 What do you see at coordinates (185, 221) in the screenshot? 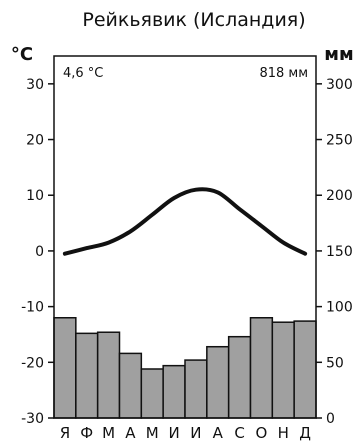
I see `temperature-line` at bounding box center [185, 221].